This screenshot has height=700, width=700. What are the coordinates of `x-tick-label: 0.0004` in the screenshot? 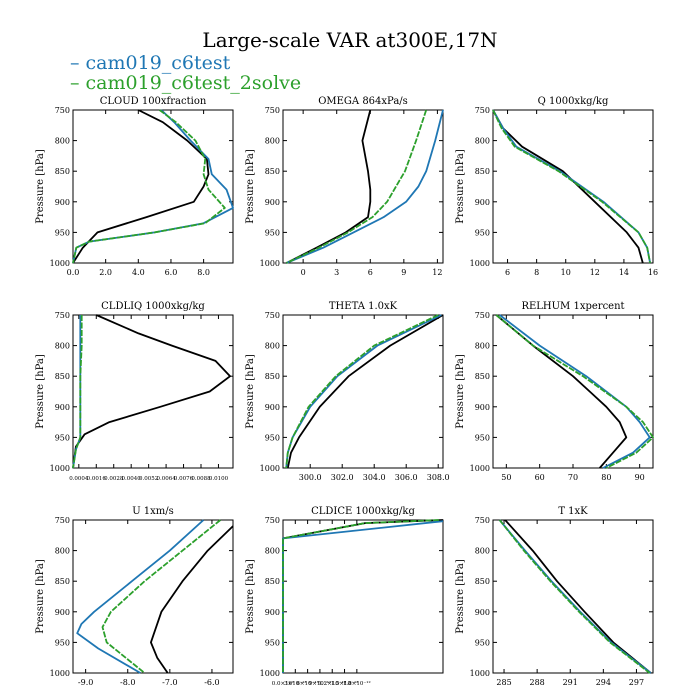 It's located at (79, 479).